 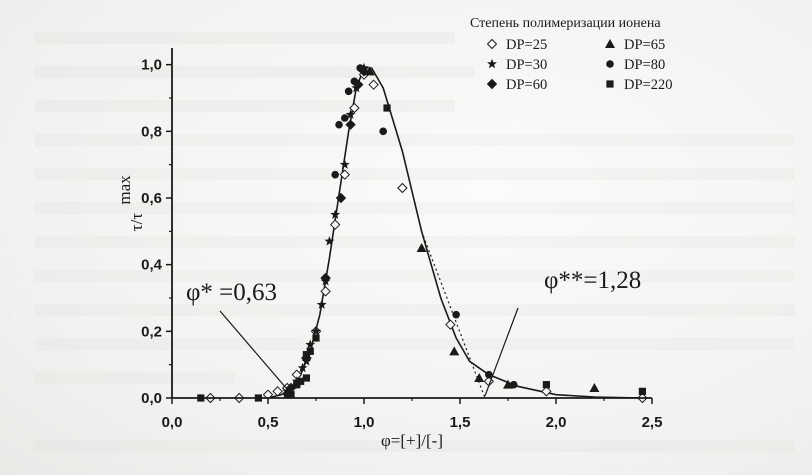 I want to click on y-tick-label: 0,8, so click(x=151, y=131).